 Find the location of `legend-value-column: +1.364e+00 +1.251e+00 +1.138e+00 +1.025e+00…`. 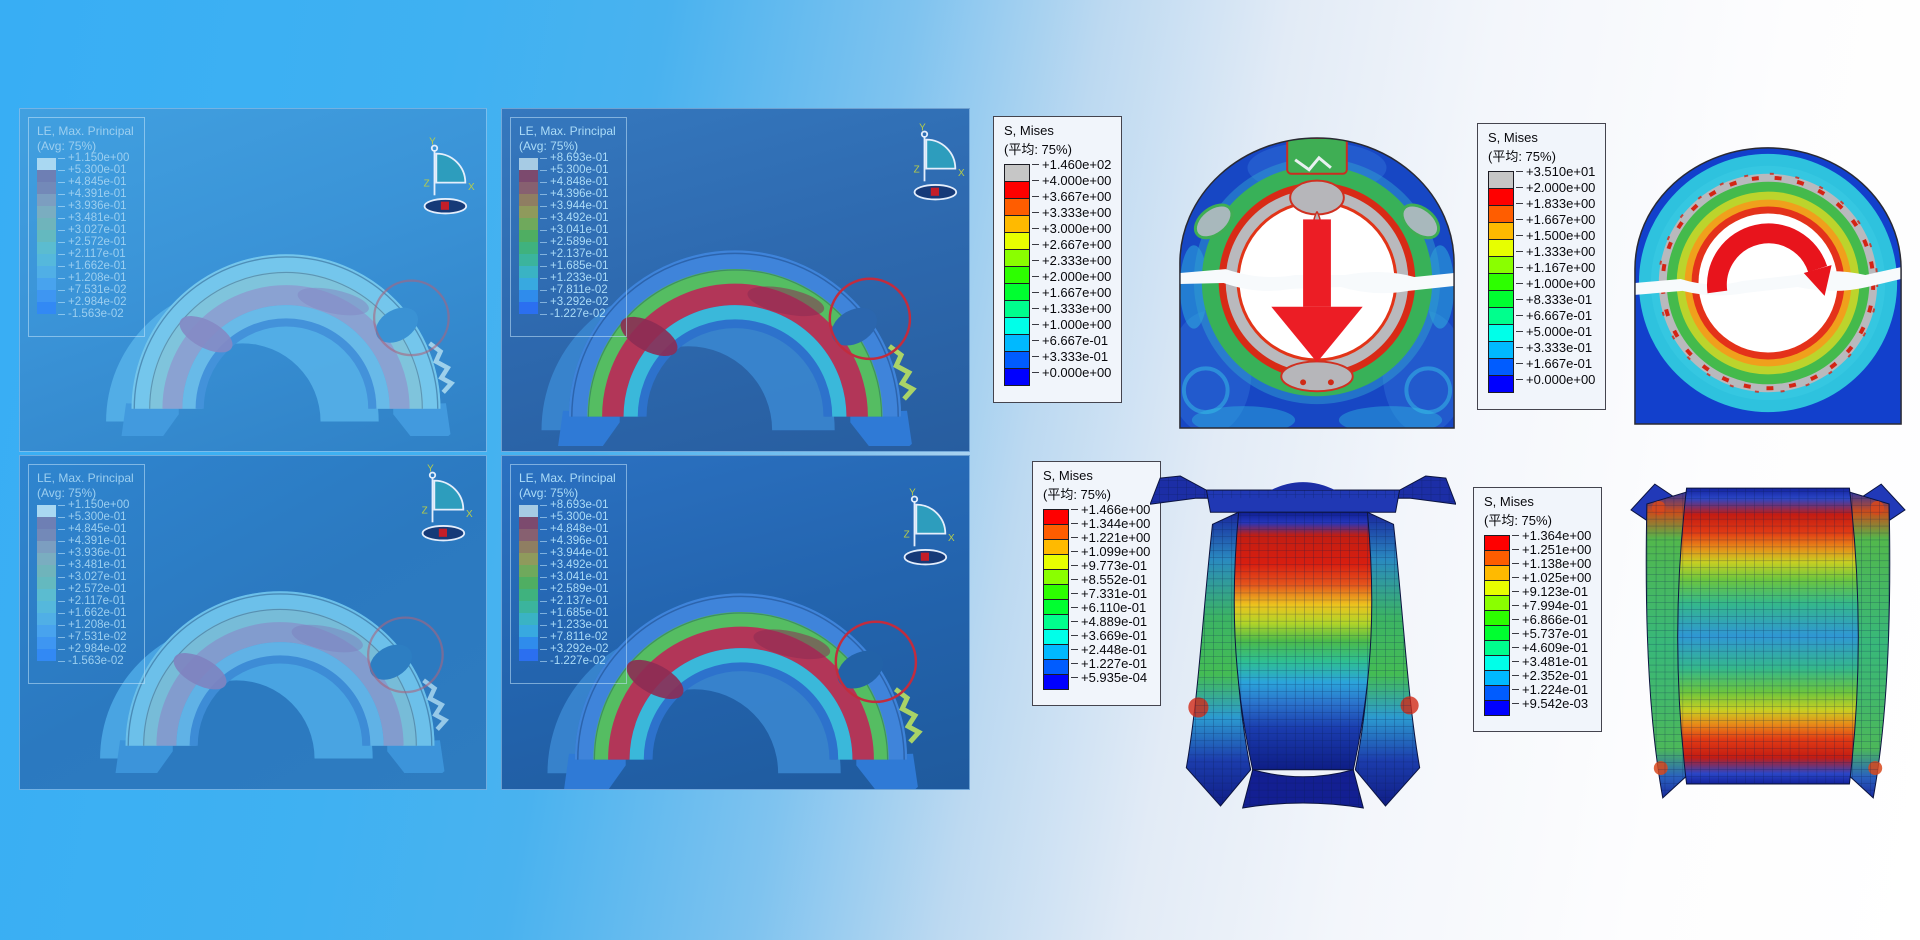

legend-value-column: +1.364e+00 +1.251e+00 +1.138e+00 +1.025e+00… is located at coordinates (1551, 619).